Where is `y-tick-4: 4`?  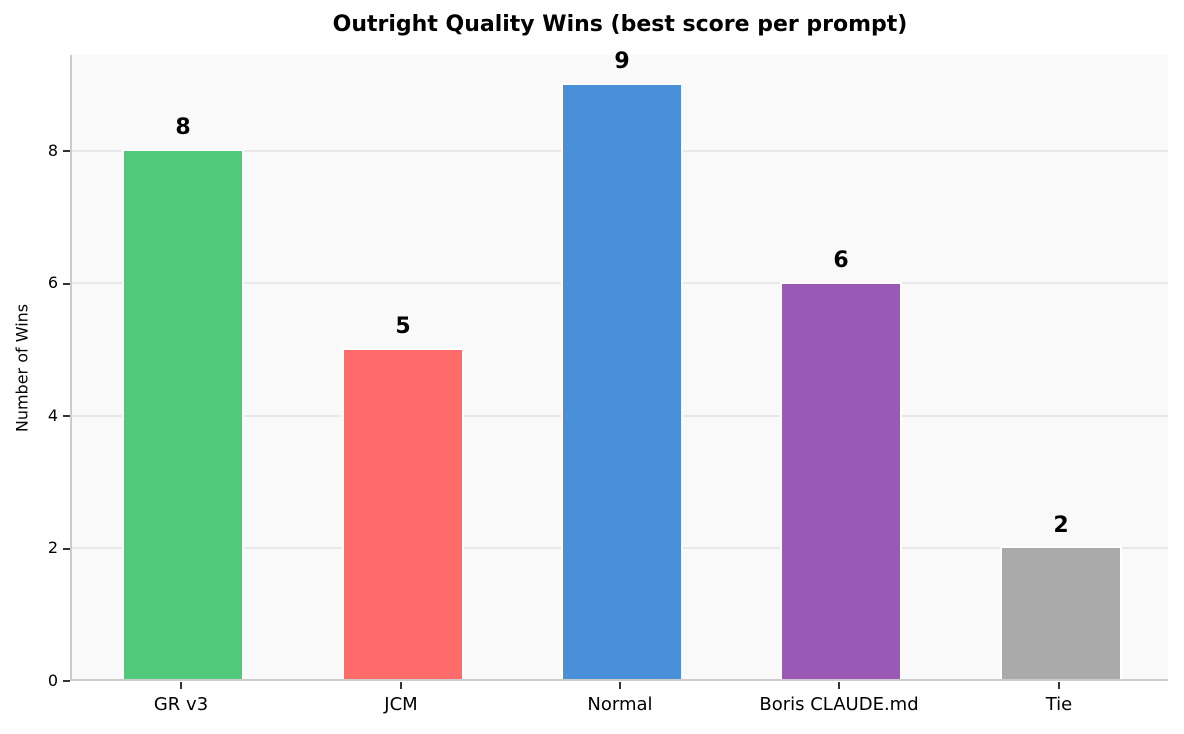 y-tick-4: 4 is located at coordinates (52, 415).